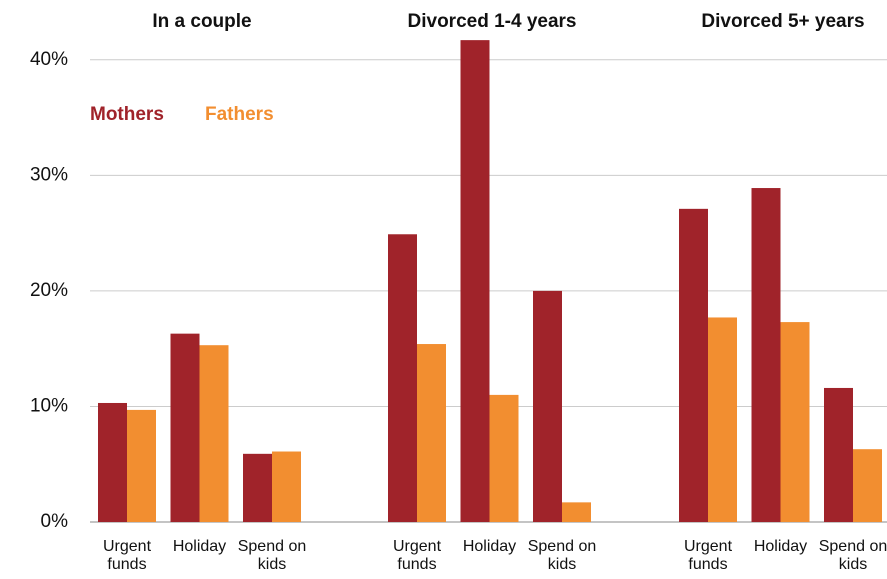  What do you see at coordinates (782, 21) in the screenshot?
I see `group-title: Divorced 5+ years` at bounding box center [782, 21].